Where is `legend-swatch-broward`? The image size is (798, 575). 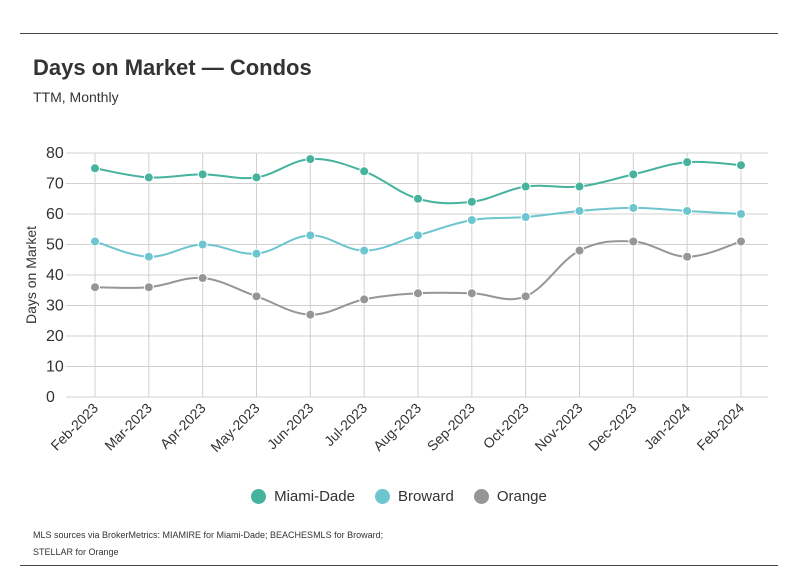 legend-swatch-broward is located at coordinates (382, 496).